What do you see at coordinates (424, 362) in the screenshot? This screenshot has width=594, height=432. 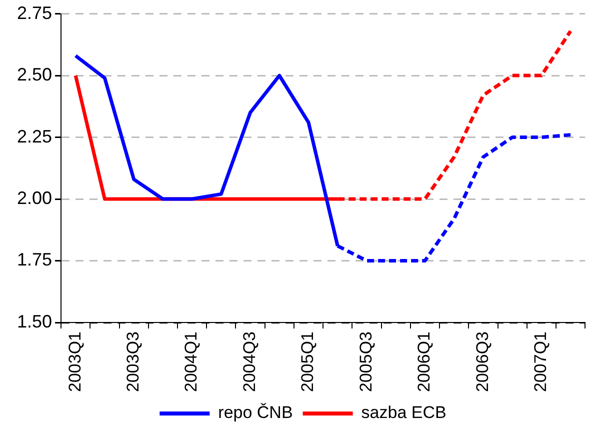 I see `x-tick-label: 2006Q1` at bounding box center [424, 362].